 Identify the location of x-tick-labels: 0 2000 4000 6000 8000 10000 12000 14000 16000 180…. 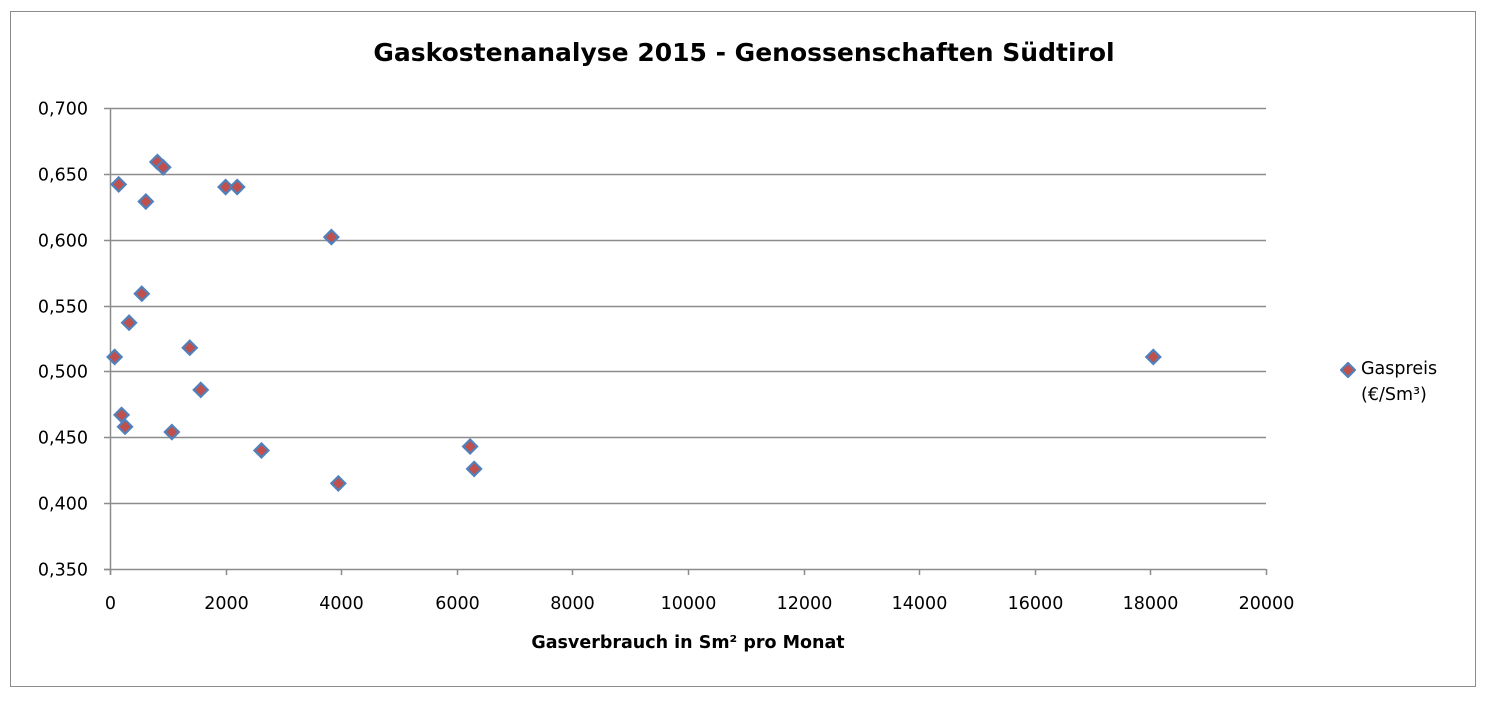
(699, 604).